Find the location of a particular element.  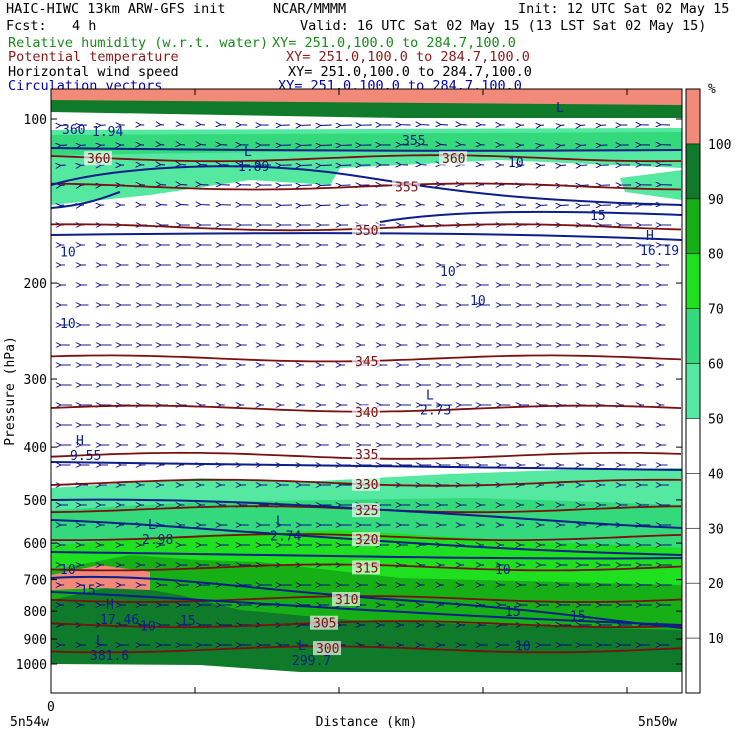

theta-label-345: 345 is located at coordinates (366, 362).